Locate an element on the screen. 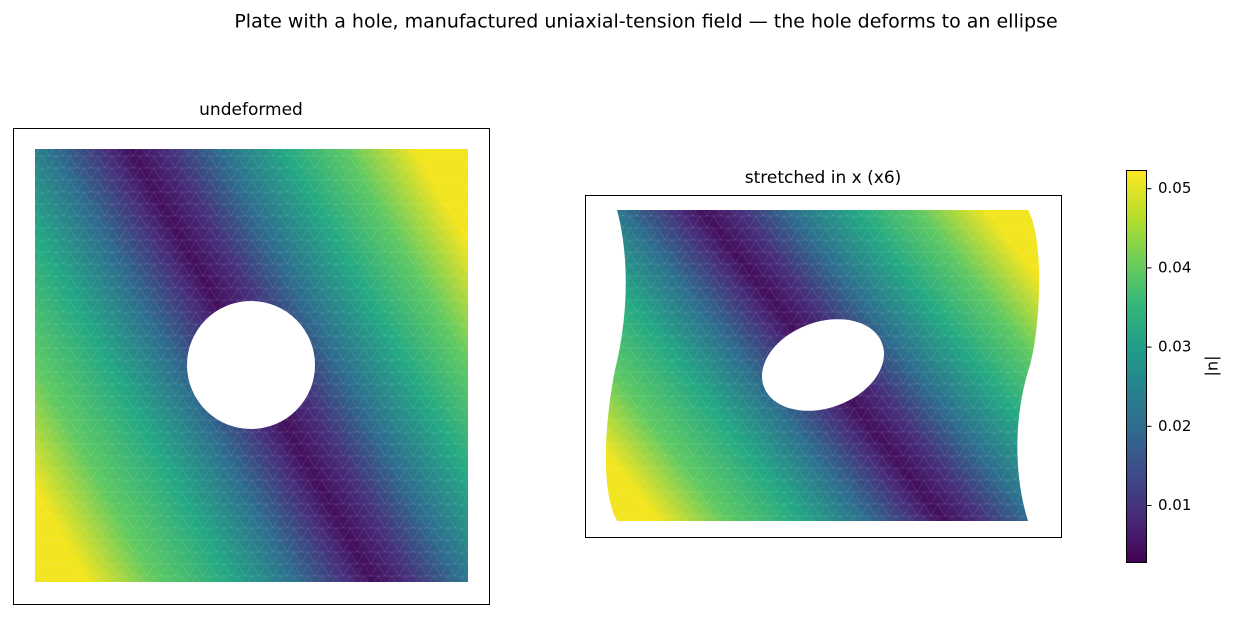 The image size is (1236, 621). colorbar: |u| 0.01 0.02 0.03 0.04 0.05 is located at coordinates (1175, 366).